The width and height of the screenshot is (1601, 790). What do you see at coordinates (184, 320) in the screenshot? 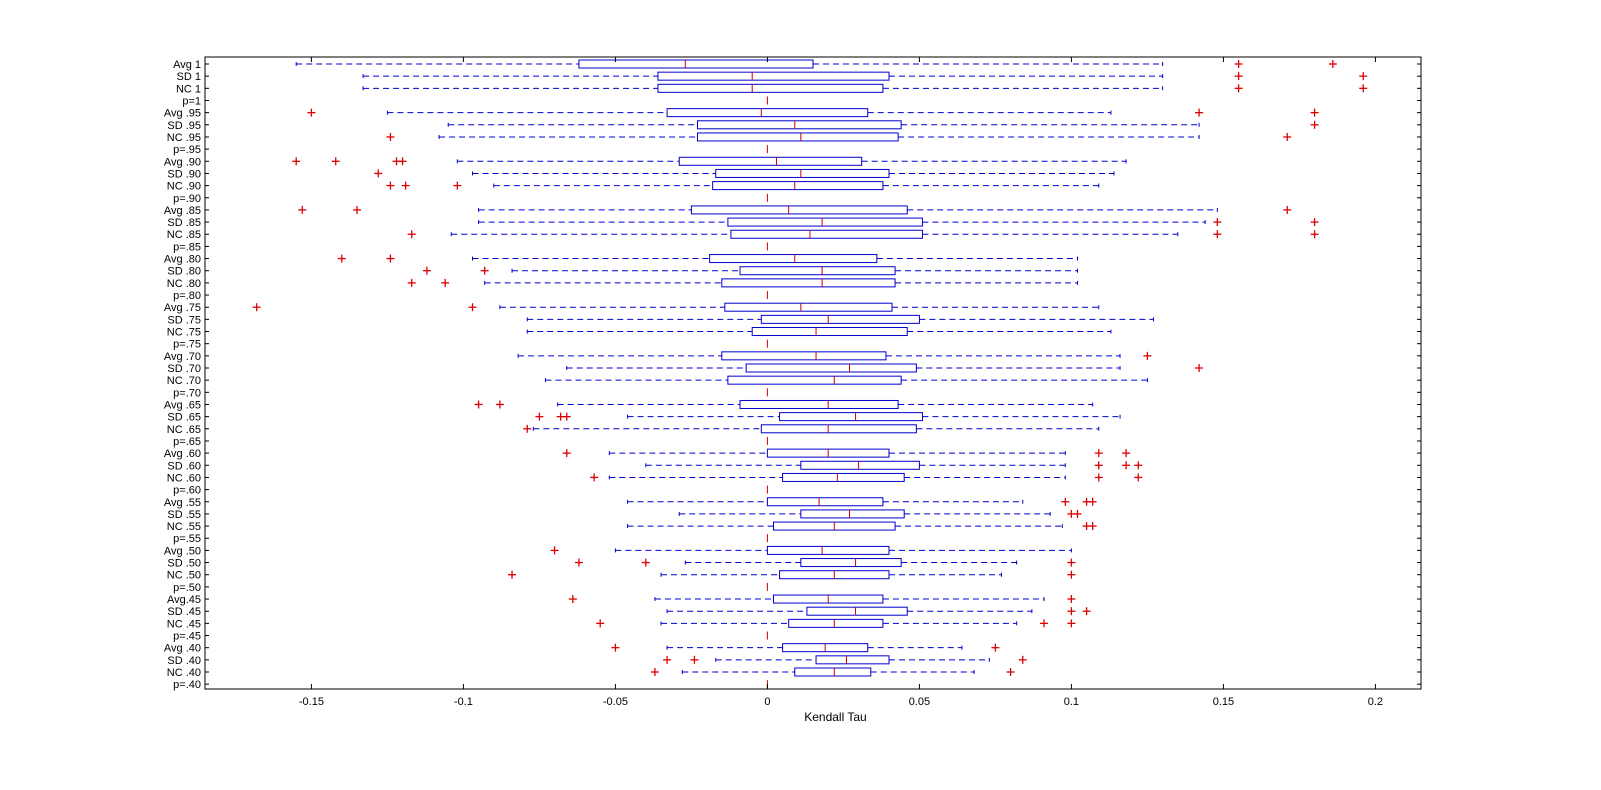
I see `y-tick-label: SD .75` at bounding box center [184, 320].